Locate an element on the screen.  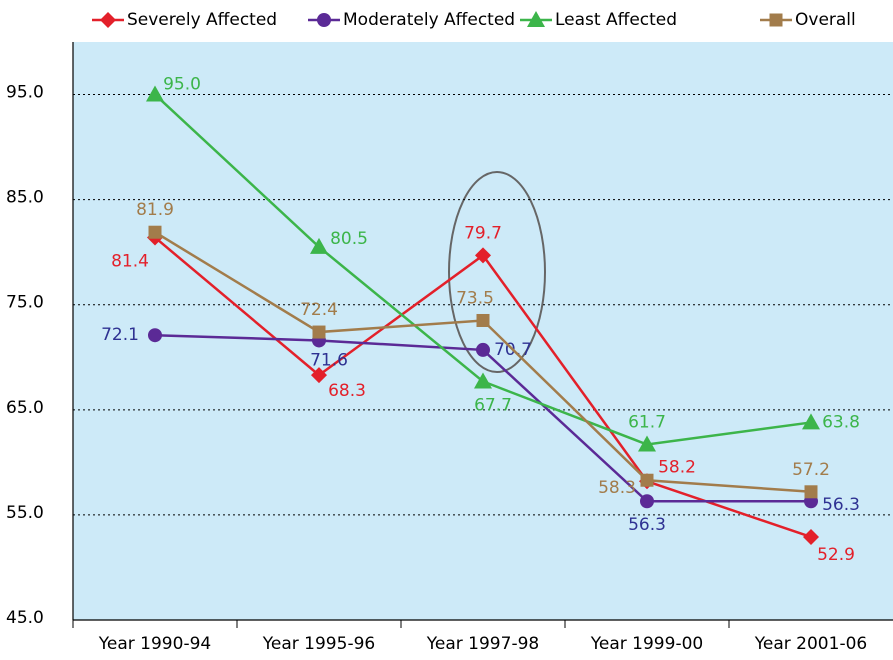
value-label: 52.9 is located at coordinates (836, 555).